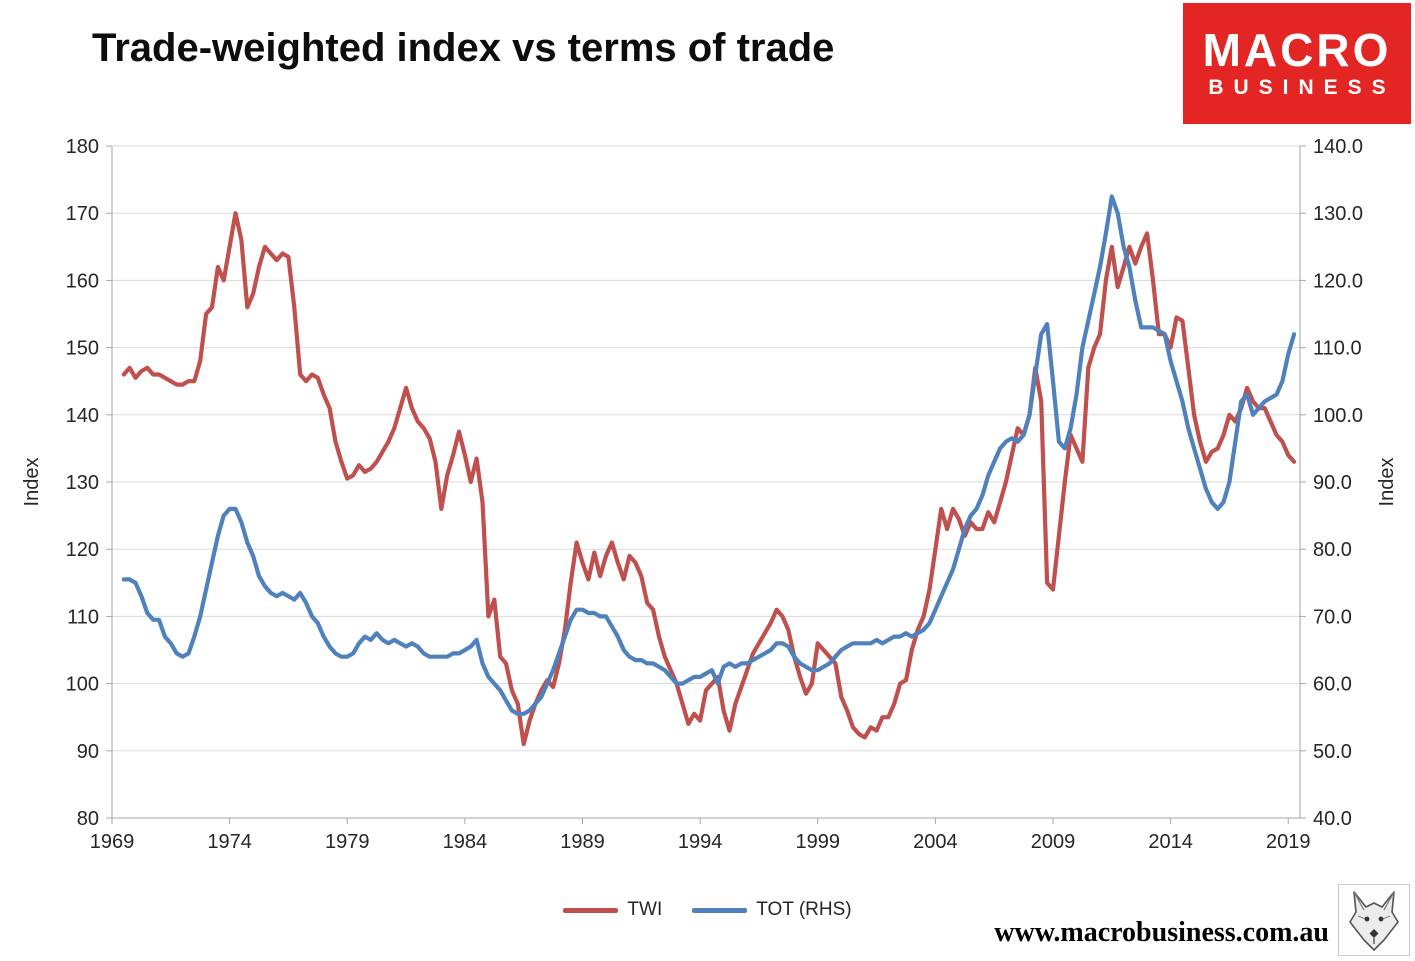 The image size is (1415, 961). Describe the element at coordinates (582, 842) in the screenshot. I see `svg-text: 1989` at that location.